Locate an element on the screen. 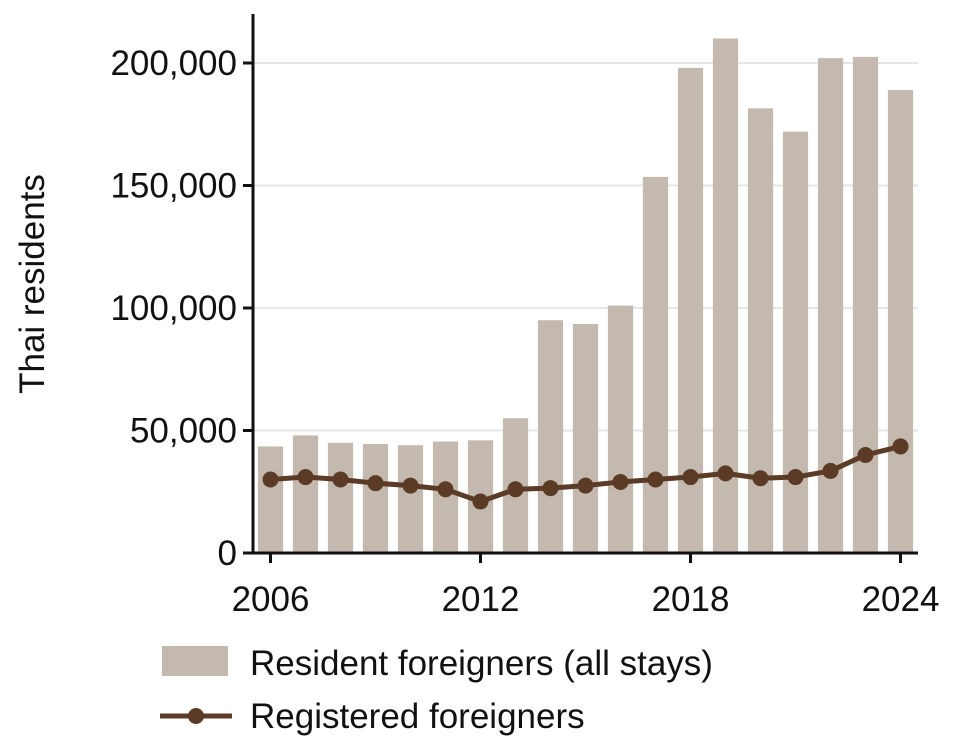 This screenshot has height=754, width=962. y-tick-label: 100,000 is located at coordinates (173, 308).